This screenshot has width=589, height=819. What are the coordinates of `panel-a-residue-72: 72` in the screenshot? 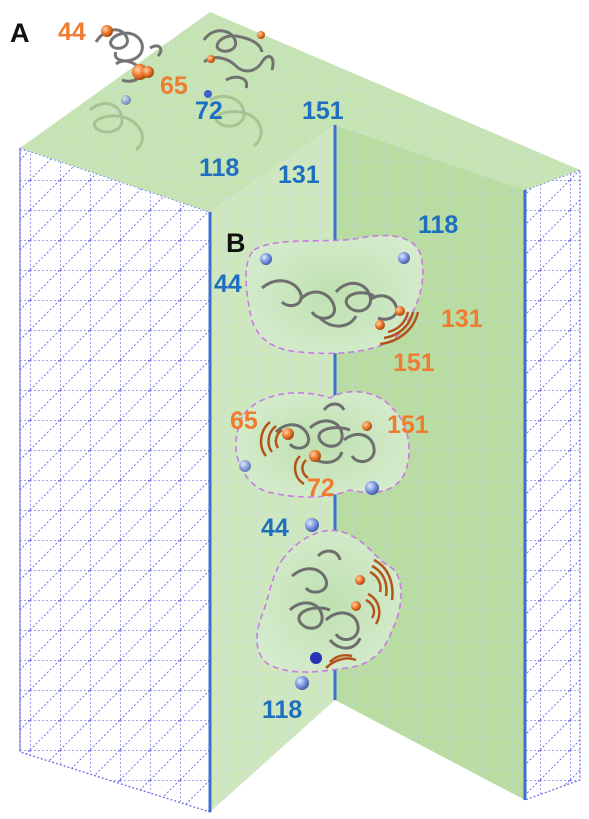 It's located at (209, 111).